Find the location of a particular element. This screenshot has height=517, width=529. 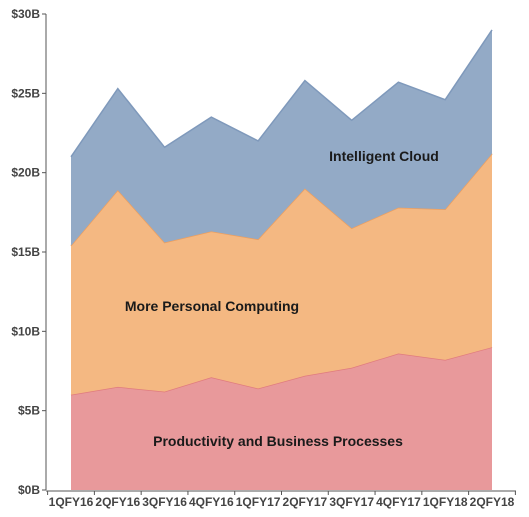

y-tick-label: $30B is located at coordinates (25, 14).